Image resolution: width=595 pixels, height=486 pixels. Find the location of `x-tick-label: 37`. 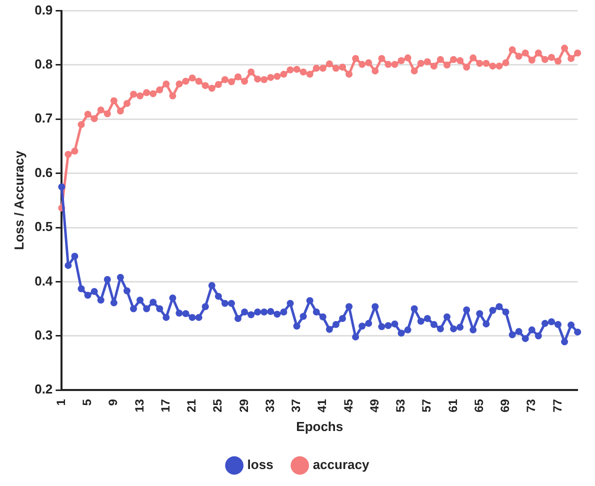

x-tick-label: 37 is located at coordinates (296, 405).